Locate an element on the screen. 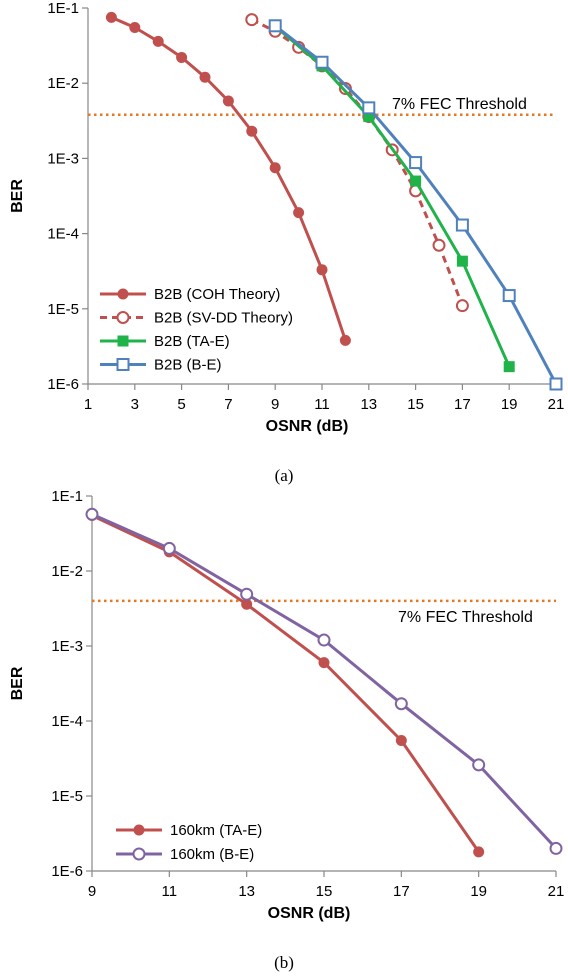 The width and height of the screenshot is (568, 978). x-tick-label: 5 is located at coordinates (181, 404).